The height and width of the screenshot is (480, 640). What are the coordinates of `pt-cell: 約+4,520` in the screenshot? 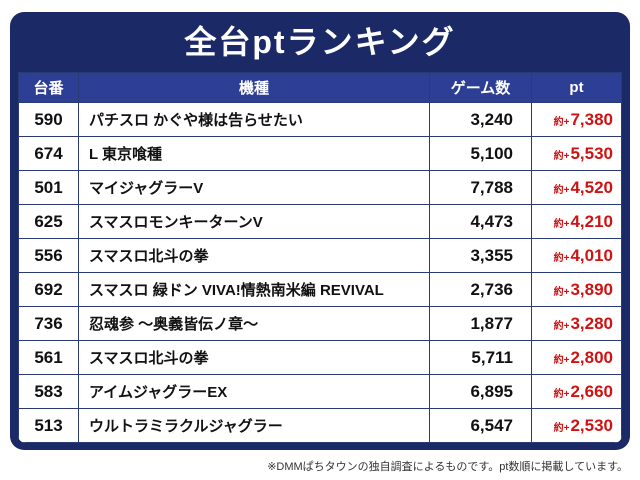 It's located at (576, 187).